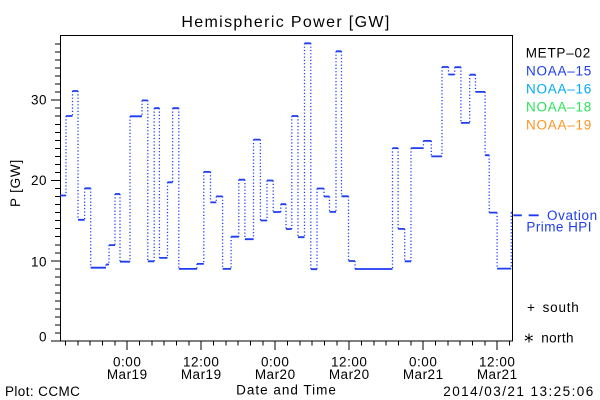 The height and width of the screenshot is (400, 600). Describe the element at coordinates (559, 89) in the screenshot. I see `svg-text: NOAA–16` at that location.